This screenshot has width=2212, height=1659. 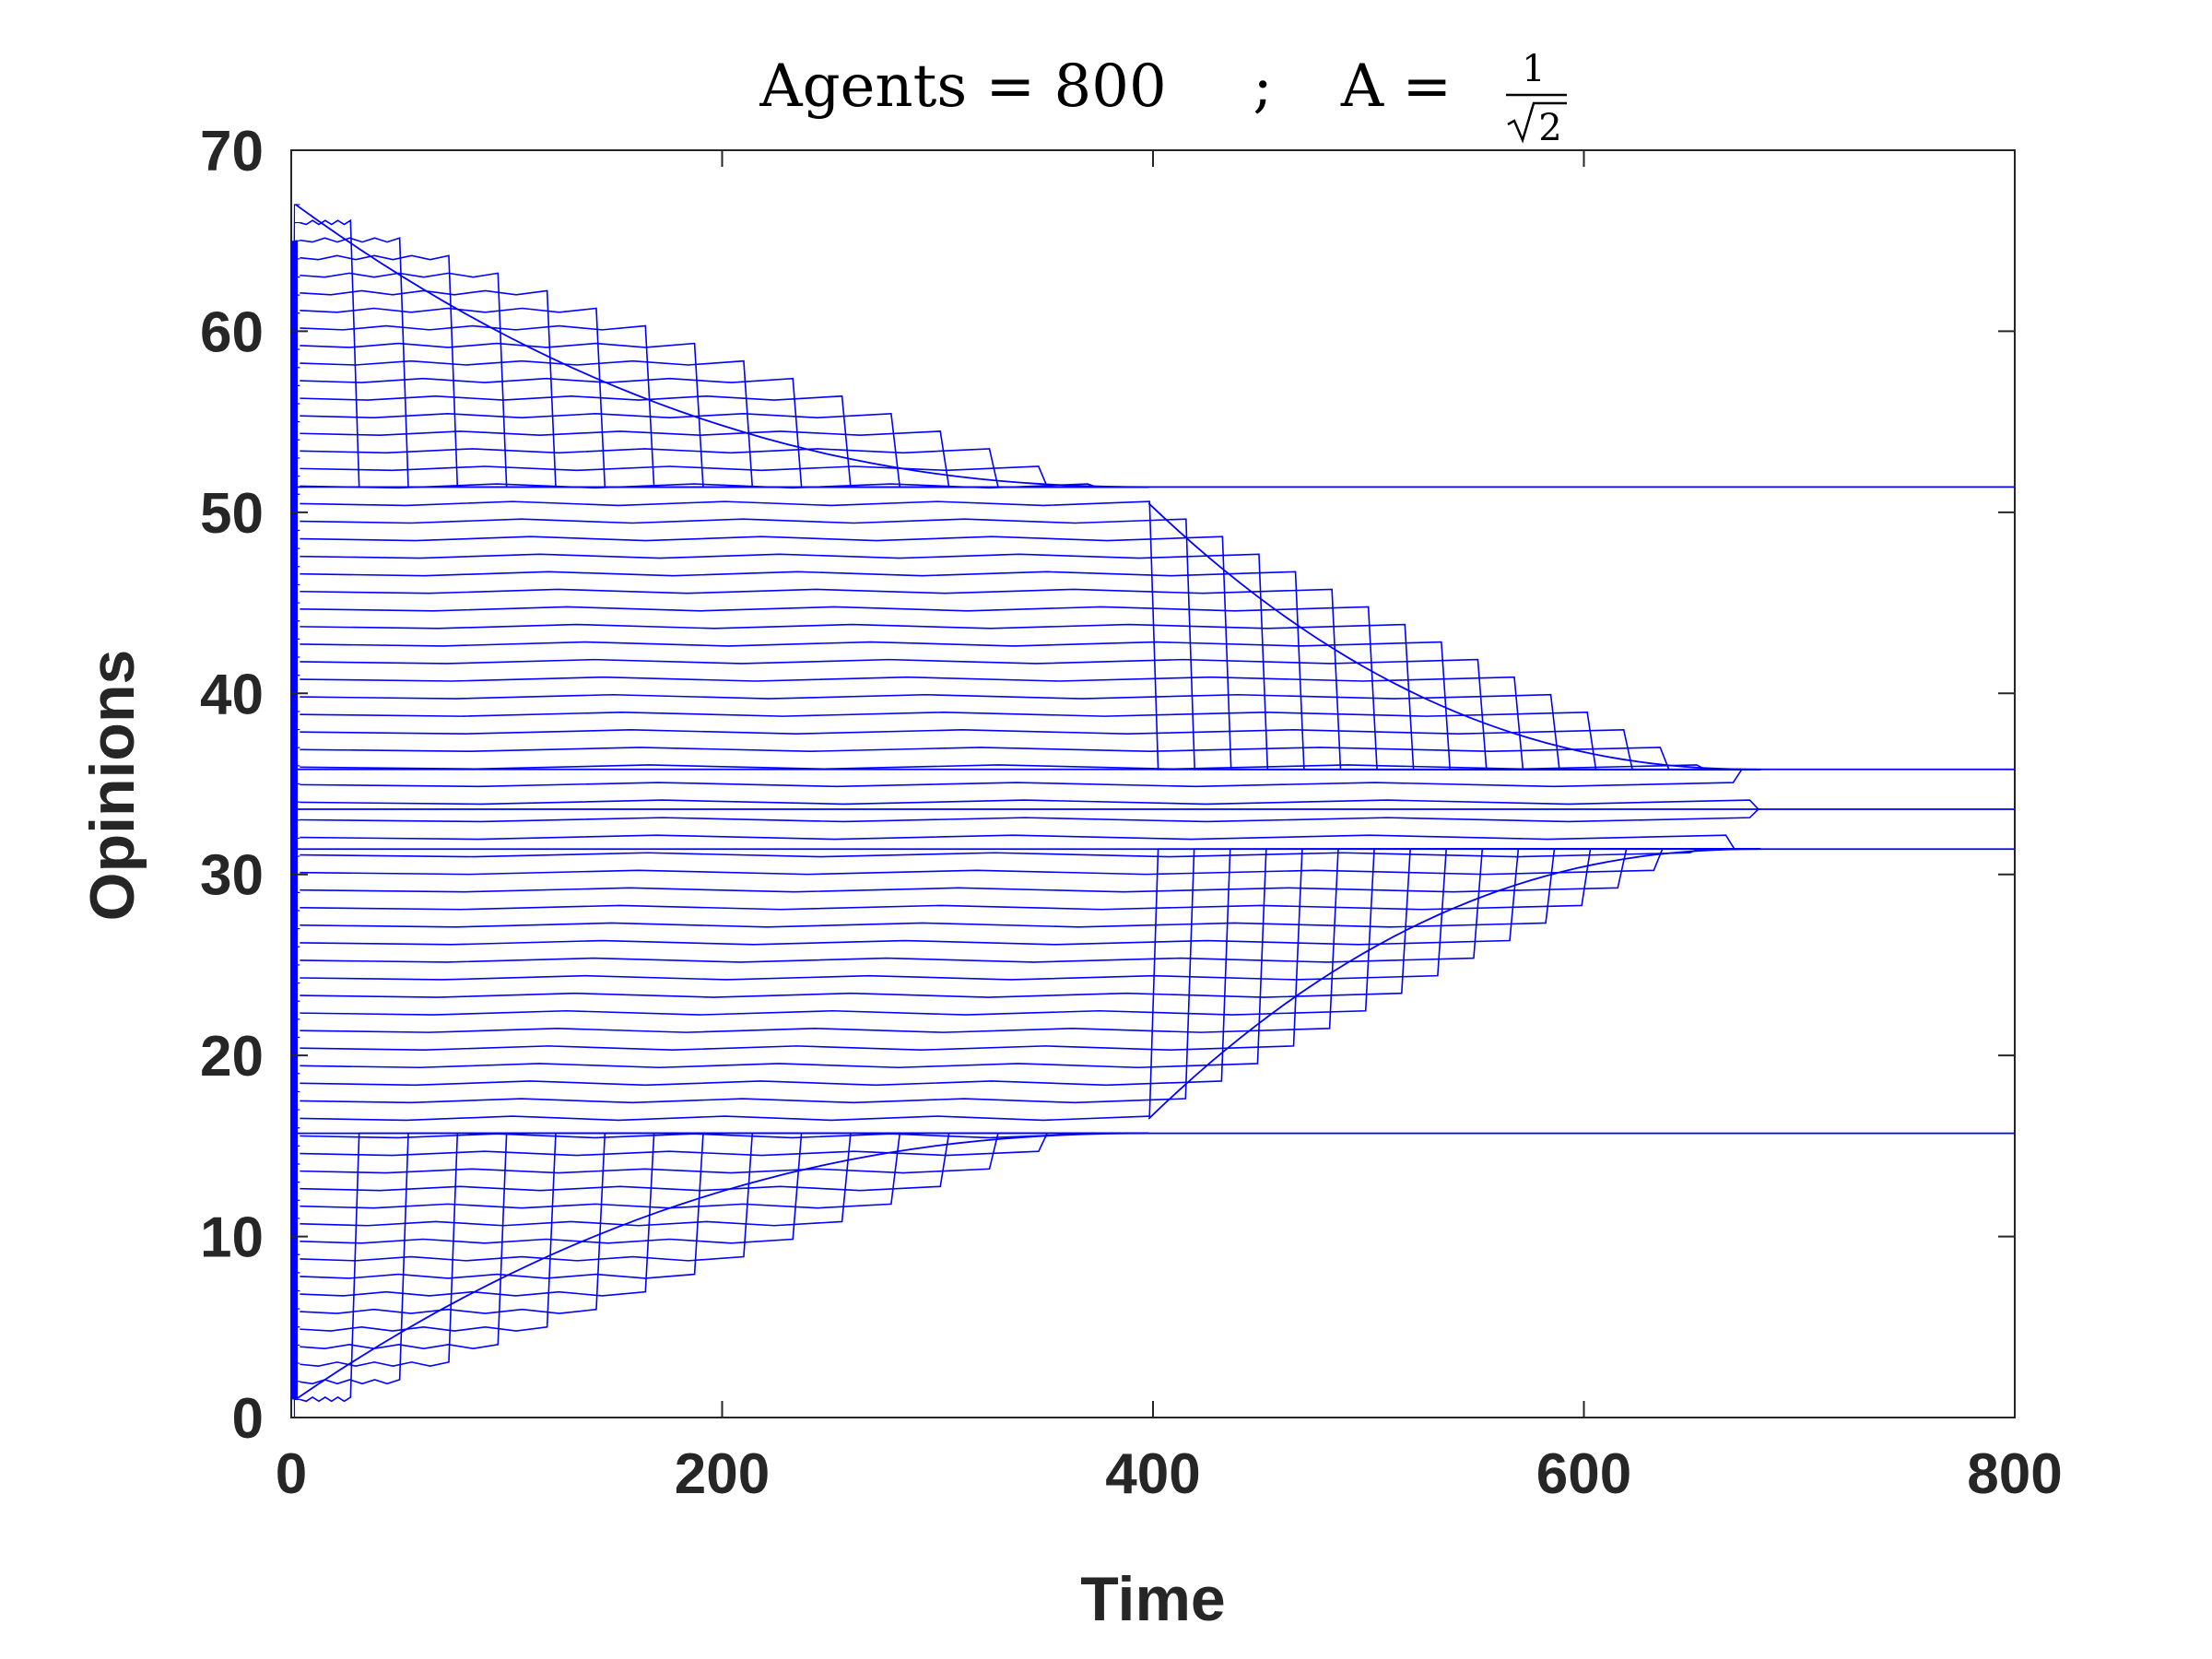 I want to click on upper-inner-envelope, so click(x=1454, y=636).